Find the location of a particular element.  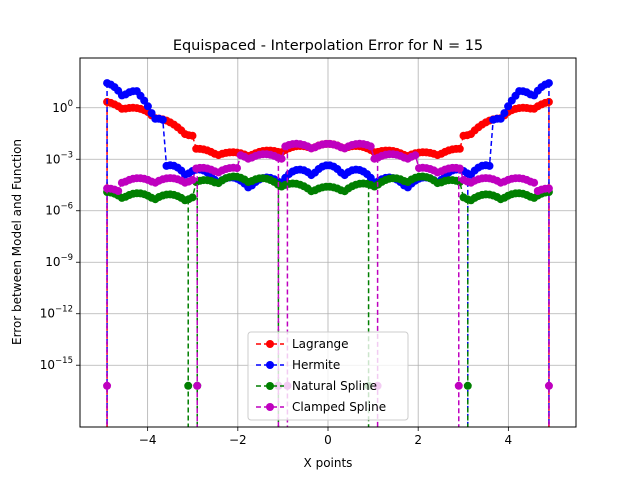

y-axis: 10⁰ 10⁻³ 10⁻⁶ 10⁻⁹ 10⁻¹² 10⁻¹⁵ is located at coordinates (60, 235).